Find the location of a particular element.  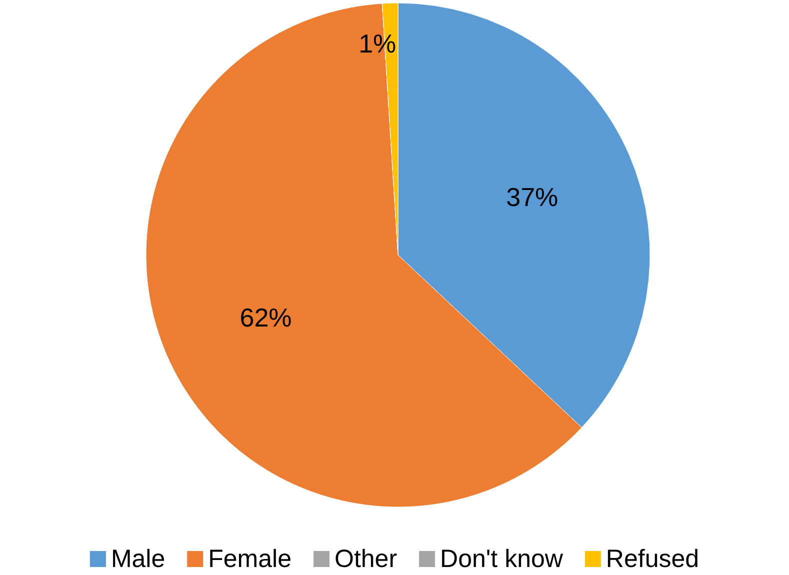

legend-label: Don't know is located at coordinates (502, 559).